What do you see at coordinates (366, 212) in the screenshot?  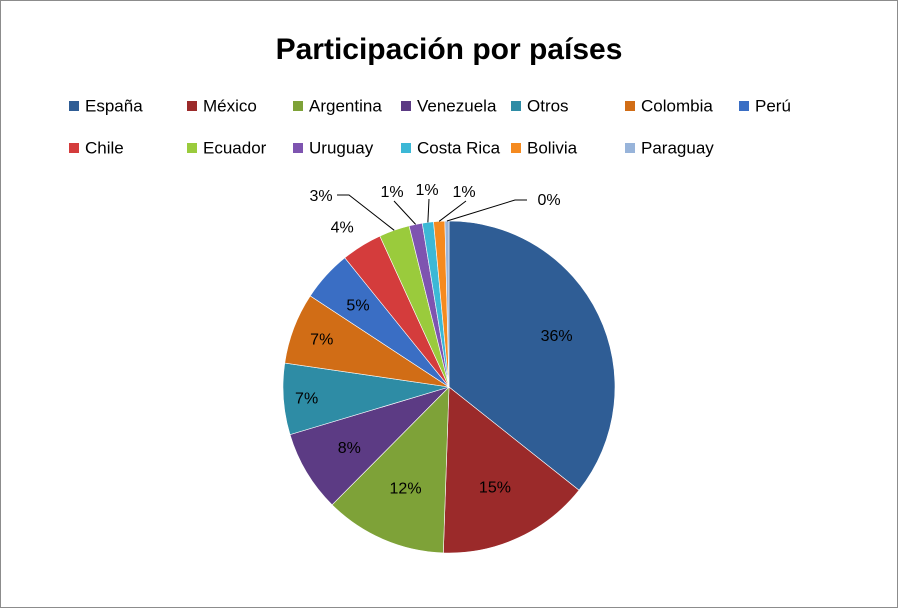 I see `leader-line-ecuador` at bounding box center [366, 212].